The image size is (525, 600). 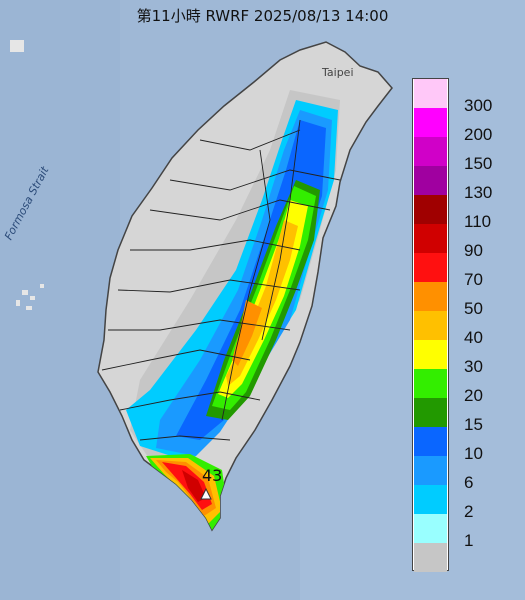 What do you see at coordinates (206, 493) in the screenshot?
I see `station-triangle-marker` at bounding box center [206, 493].